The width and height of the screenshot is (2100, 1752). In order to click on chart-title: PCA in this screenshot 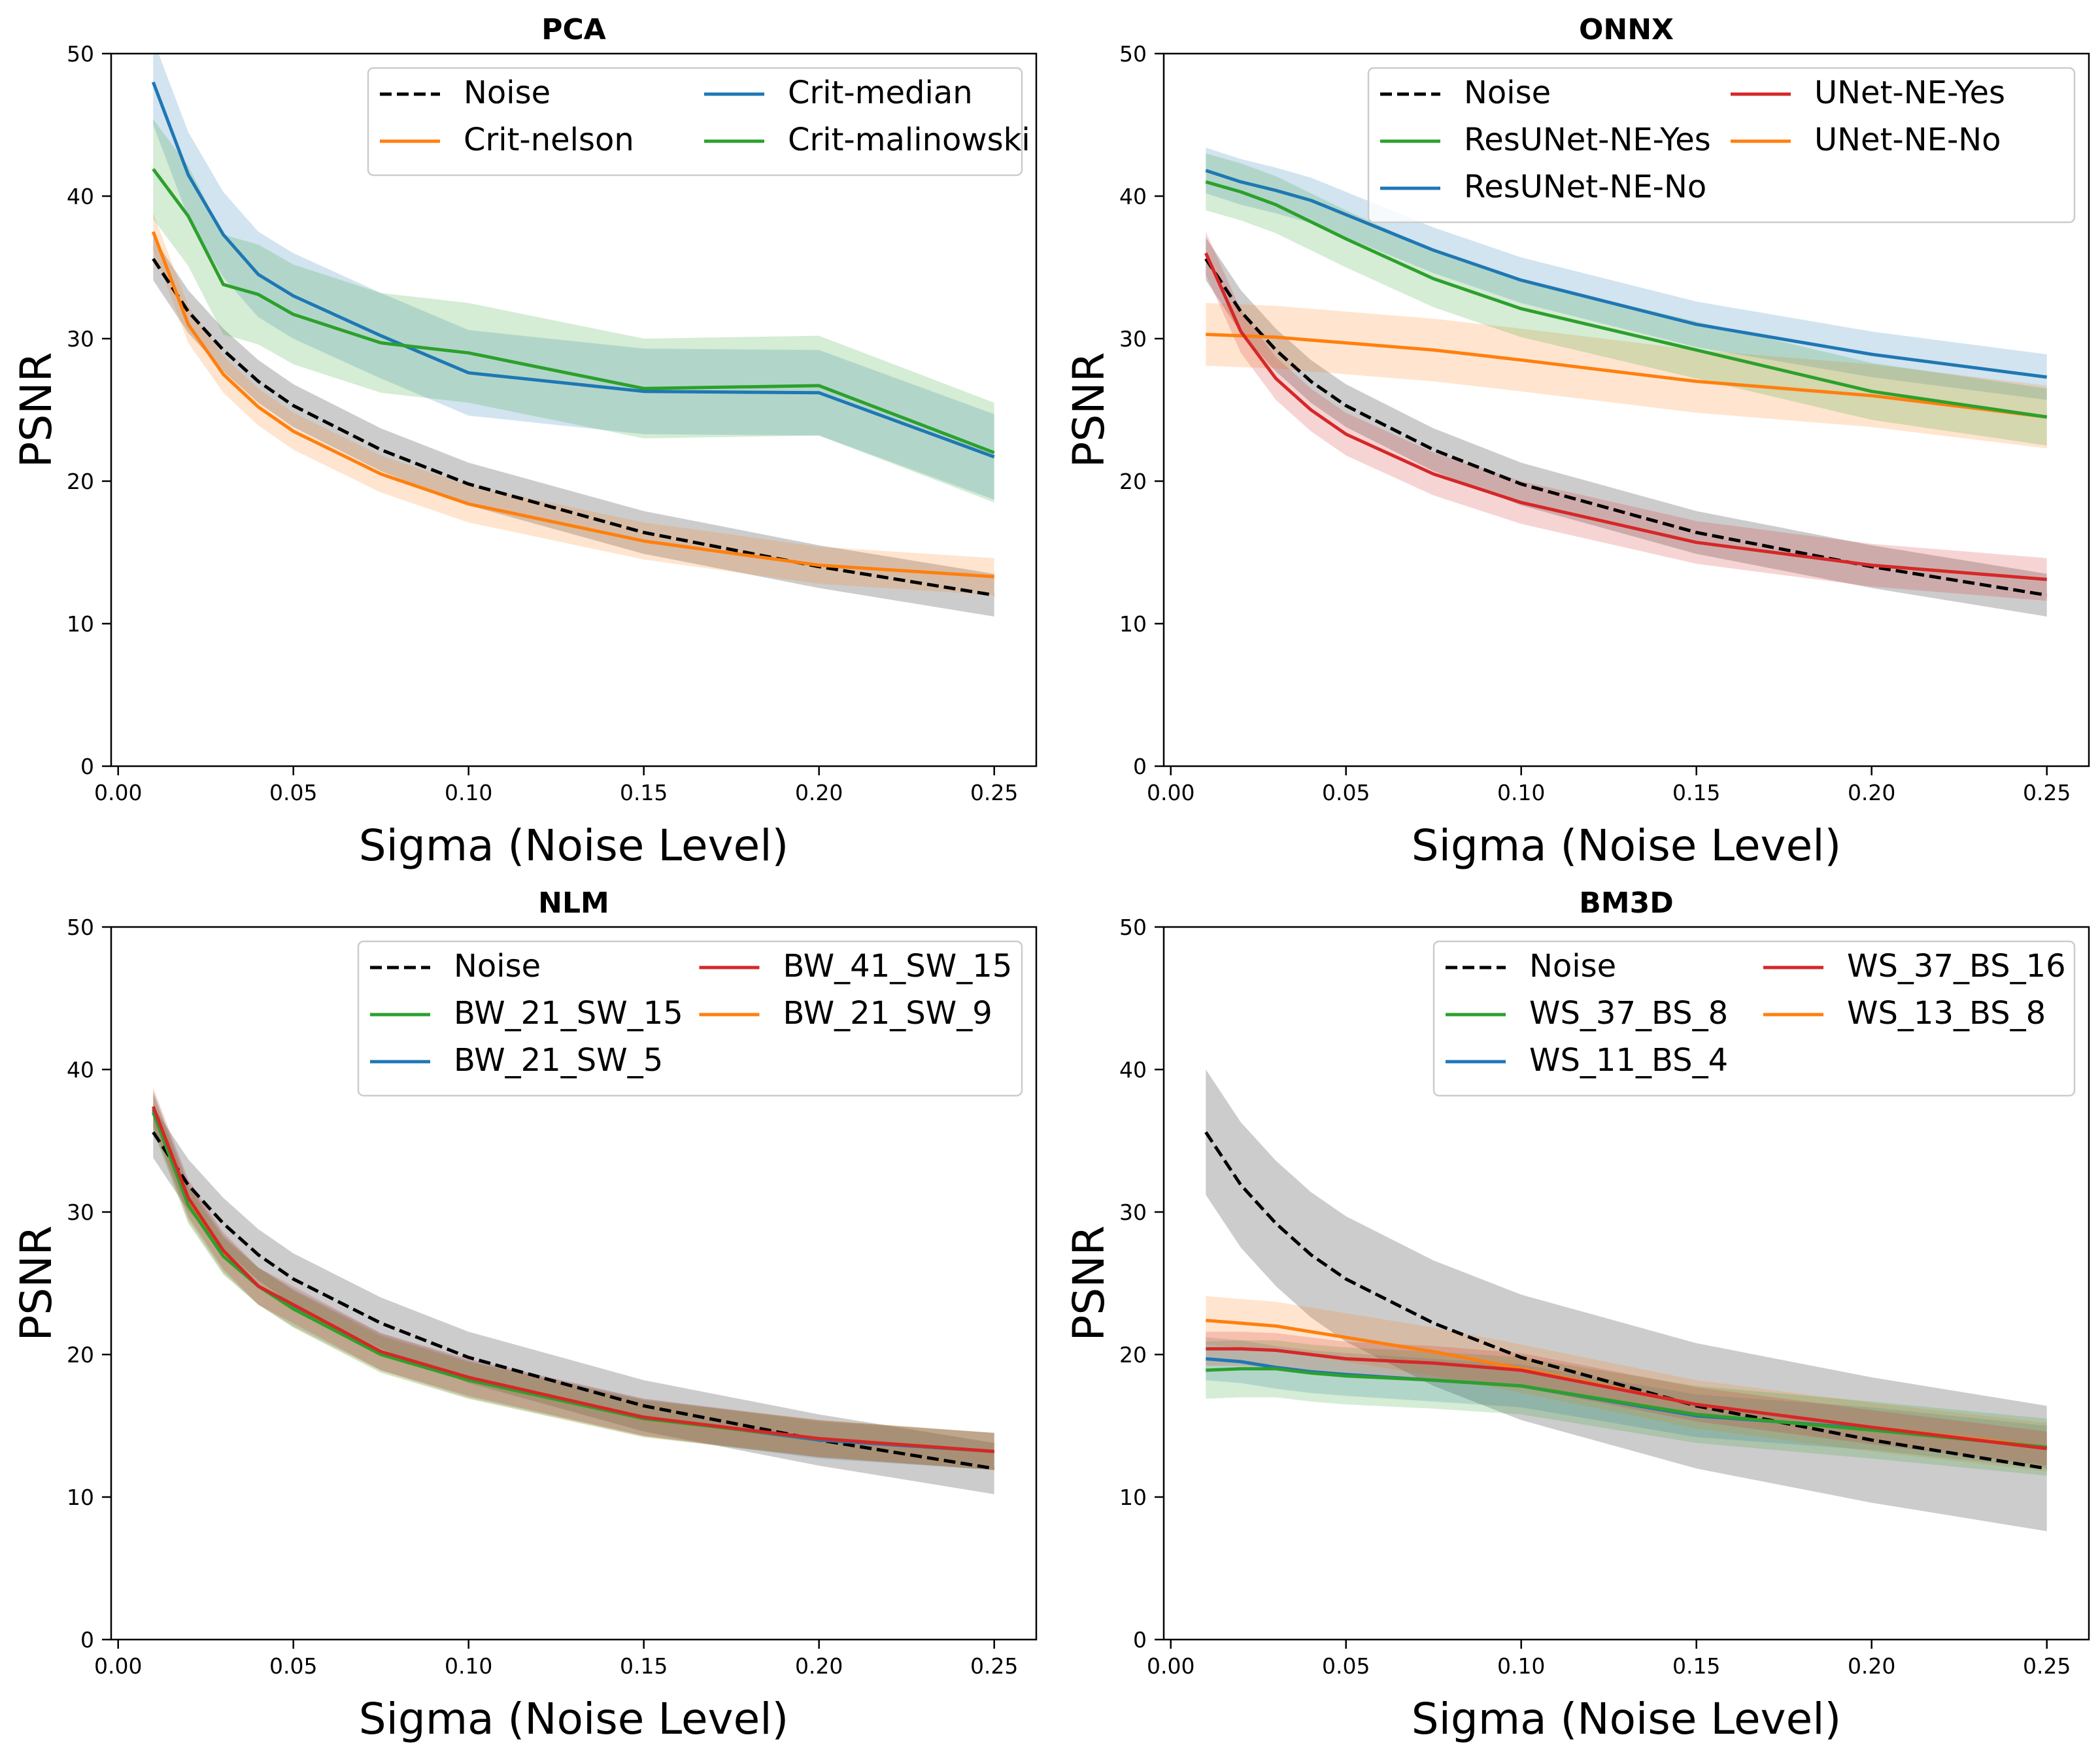, I will do `click(573, 29)`.